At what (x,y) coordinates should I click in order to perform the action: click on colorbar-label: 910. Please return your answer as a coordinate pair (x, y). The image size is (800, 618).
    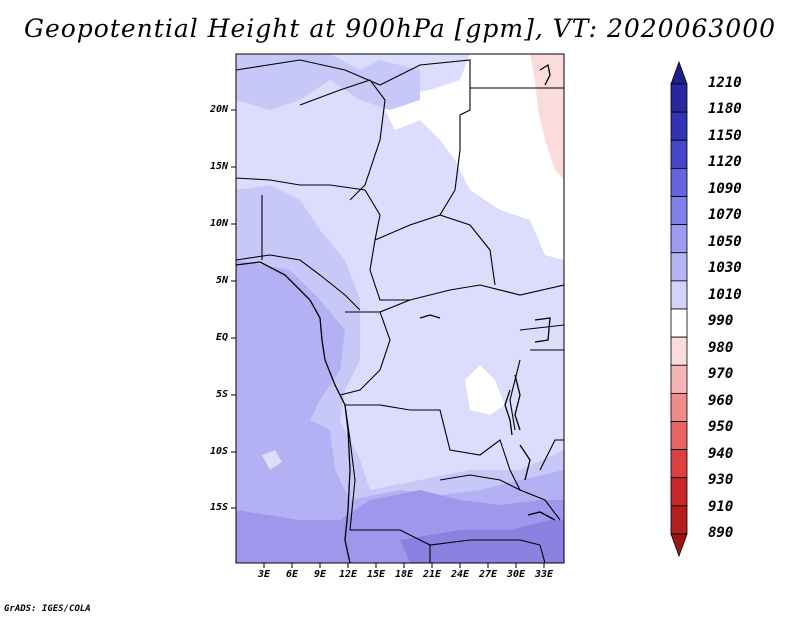
    Looking at the image, I should click on (721, 506).